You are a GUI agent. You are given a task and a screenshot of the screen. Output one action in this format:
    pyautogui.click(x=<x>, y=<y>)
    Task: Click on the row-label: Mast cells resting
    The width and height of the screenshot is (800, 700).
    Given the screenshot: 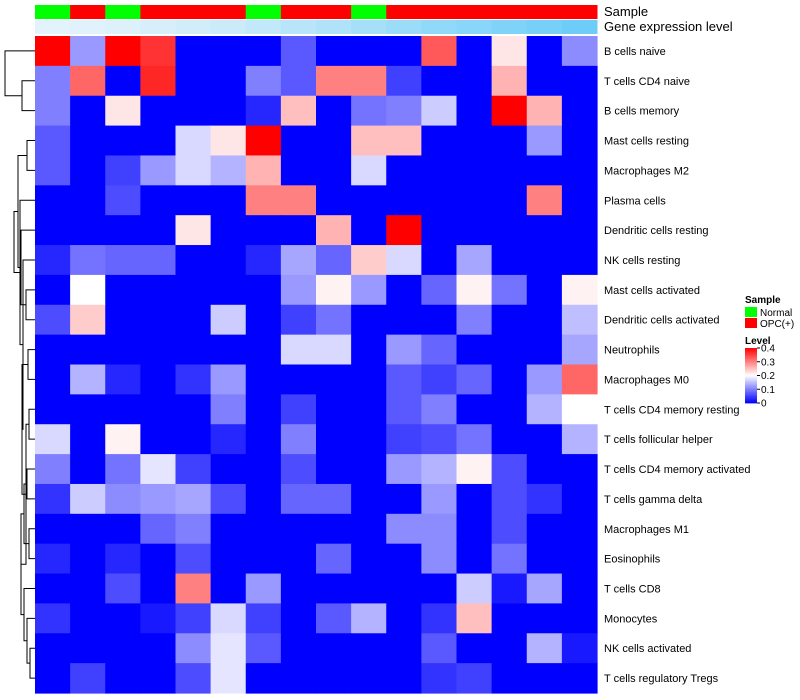 What is the action you would take?
    pyautogui.click(x=646, y=142)
    